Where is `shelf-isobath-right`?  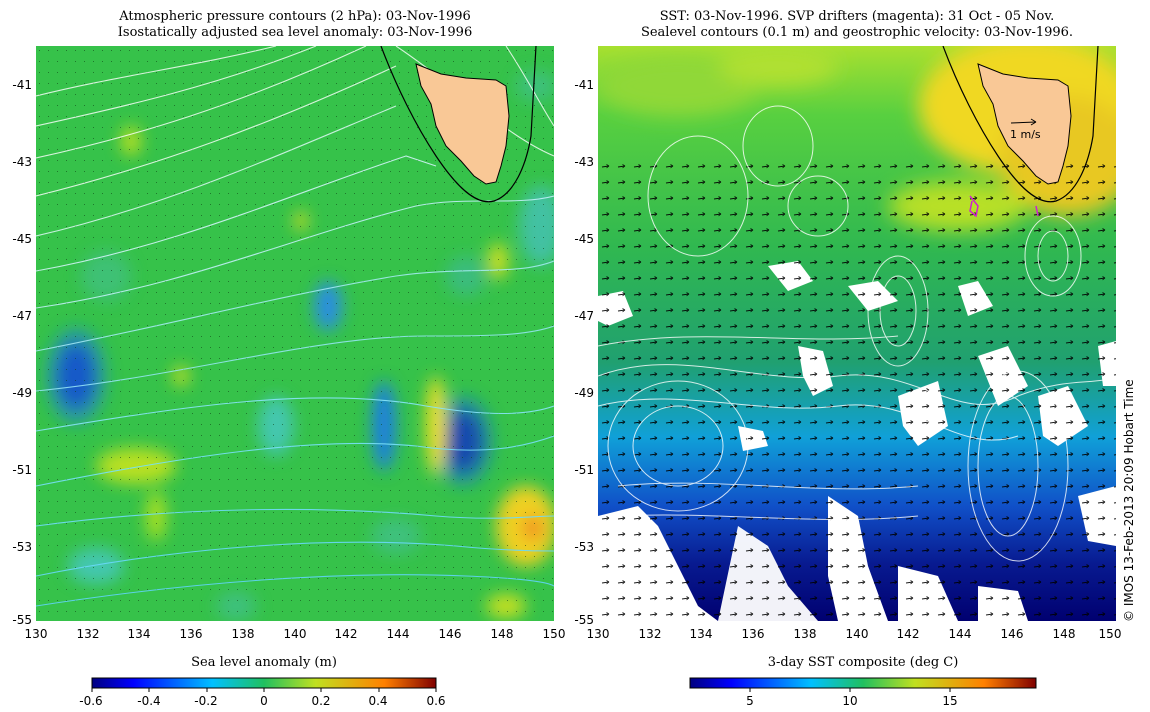 shelf-isobath-right is located at coordinates (1020, 124).